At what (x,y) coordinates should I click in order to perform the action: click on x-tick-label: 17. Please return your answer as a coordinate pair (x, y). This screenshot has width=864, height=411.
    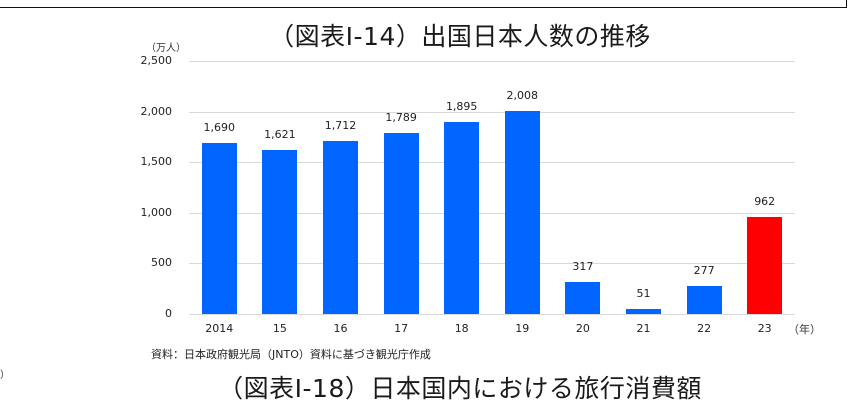
    Looking at the image, I should click on (401, 328).